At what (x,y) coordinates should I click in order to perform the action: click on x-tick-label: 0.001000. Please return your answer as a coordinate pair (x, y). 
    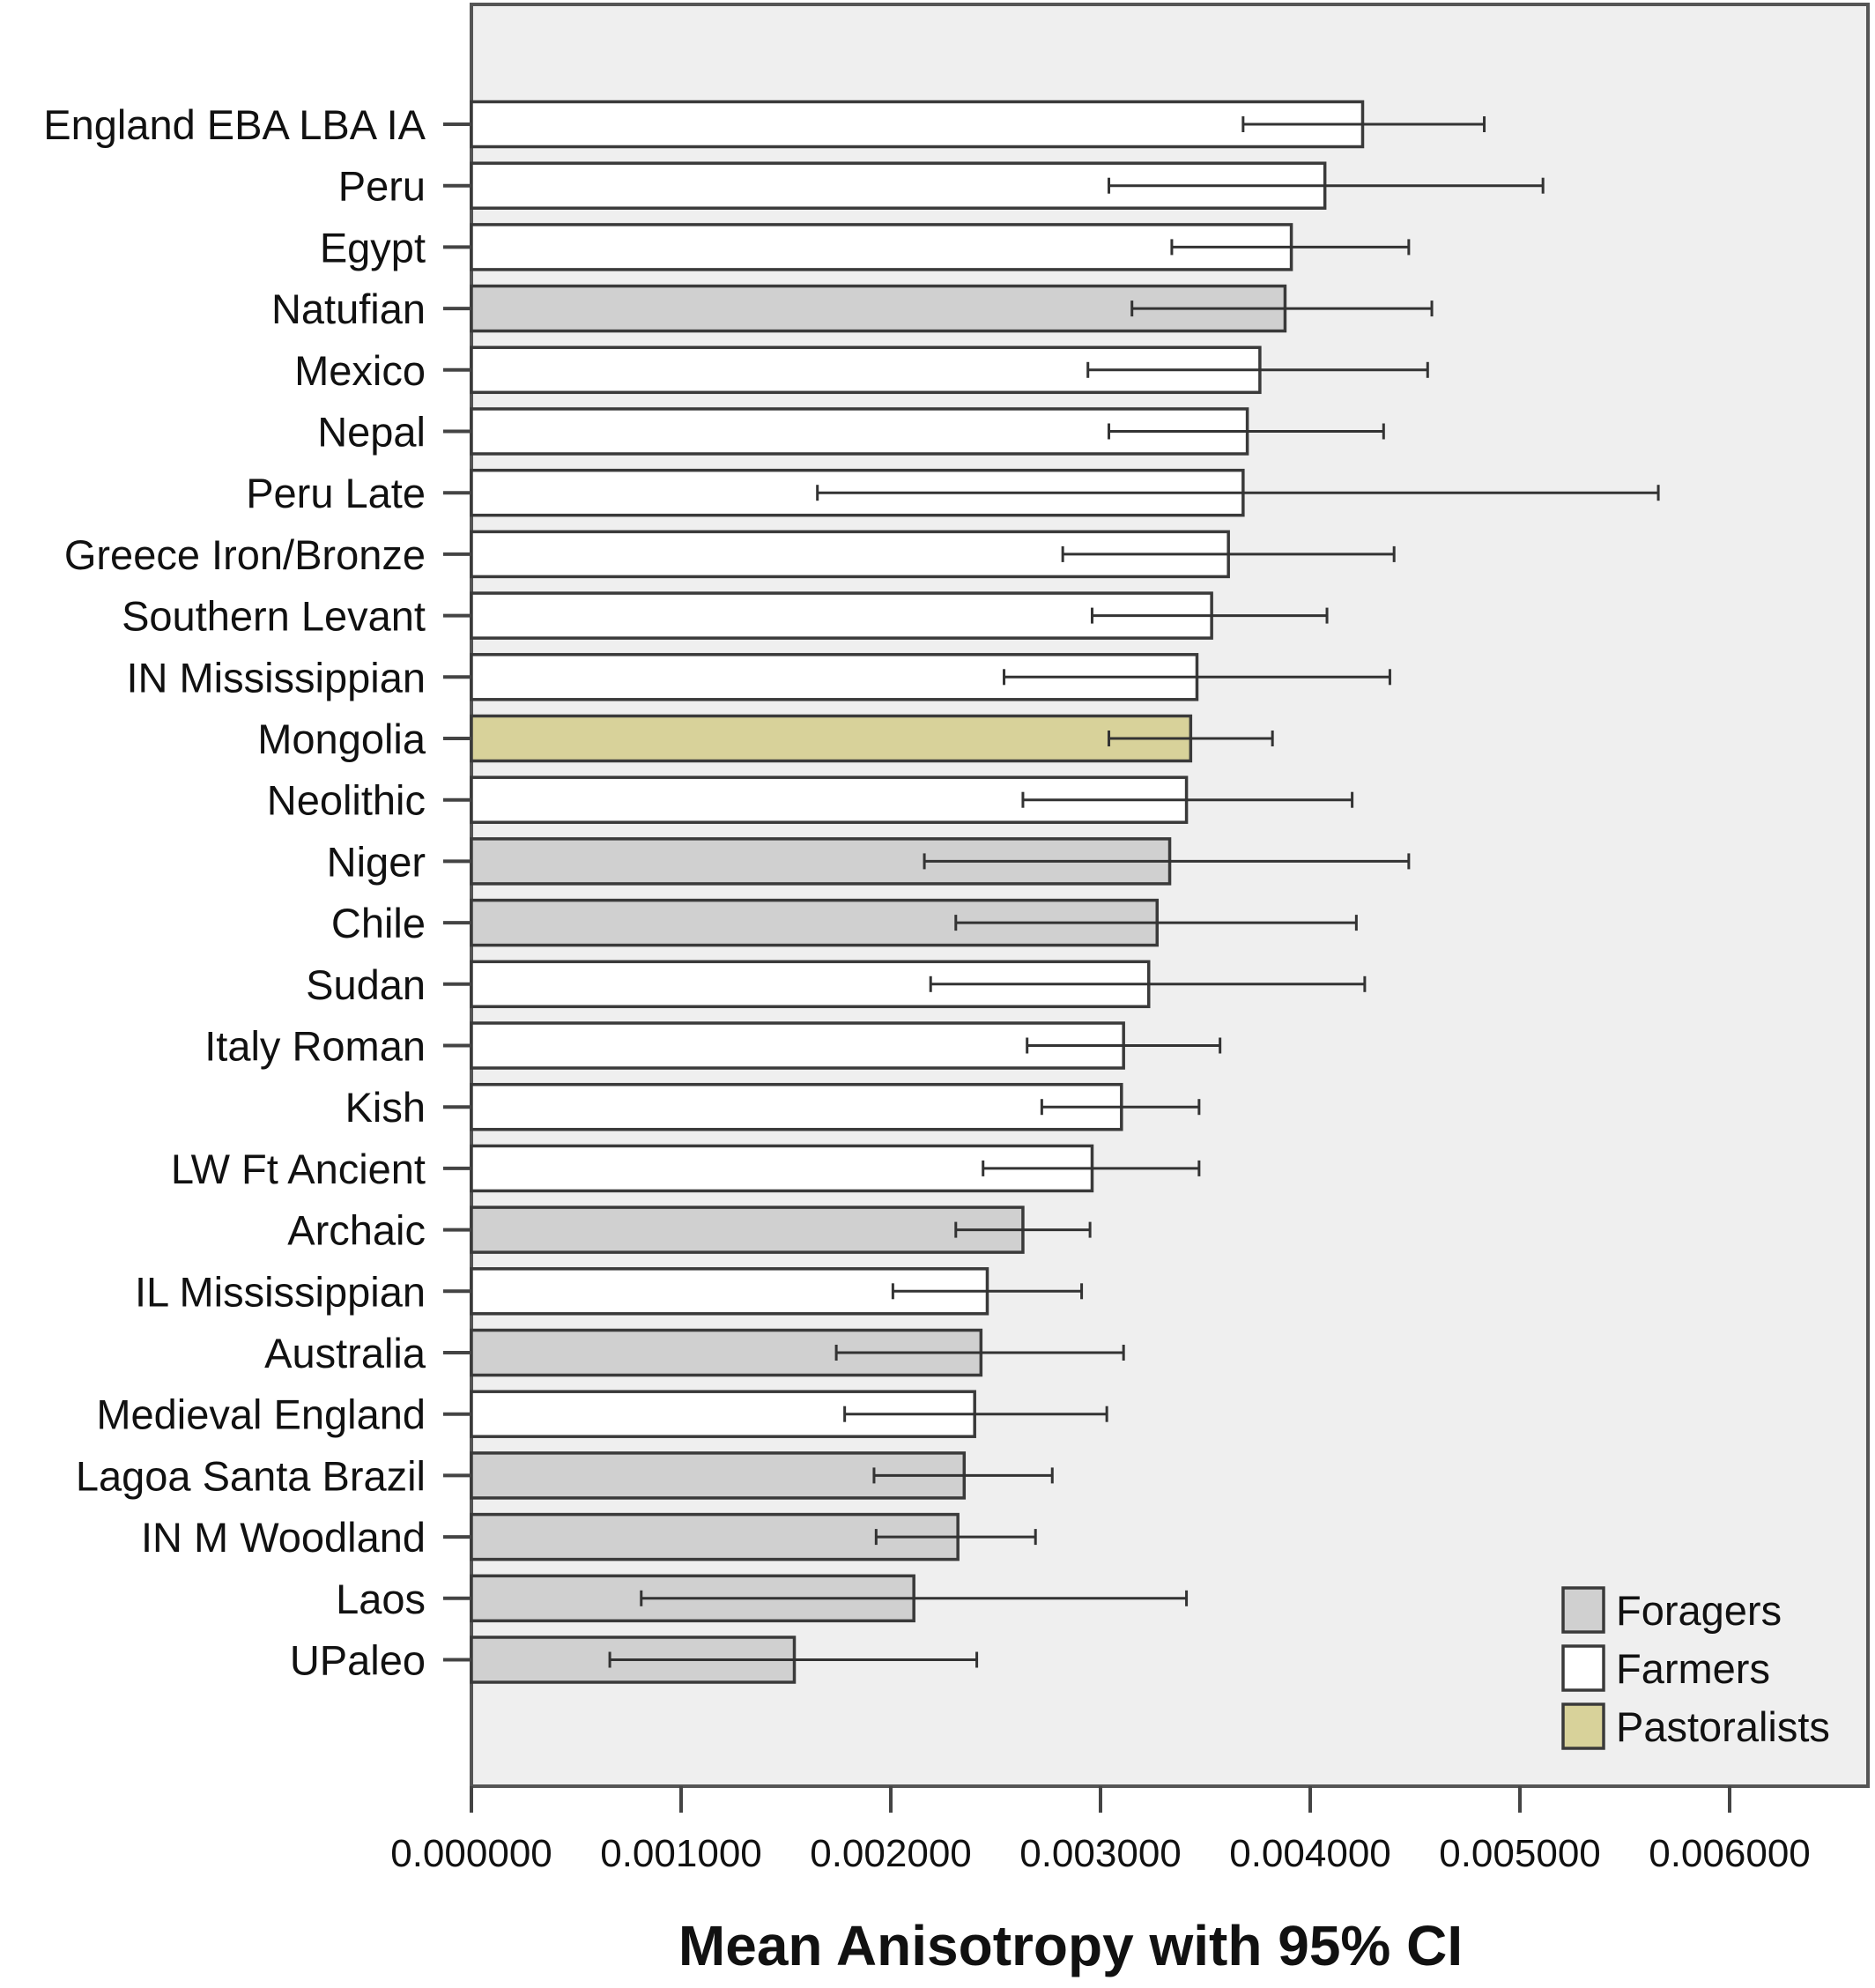
    Looking at the image, I should click on (681, 1853).